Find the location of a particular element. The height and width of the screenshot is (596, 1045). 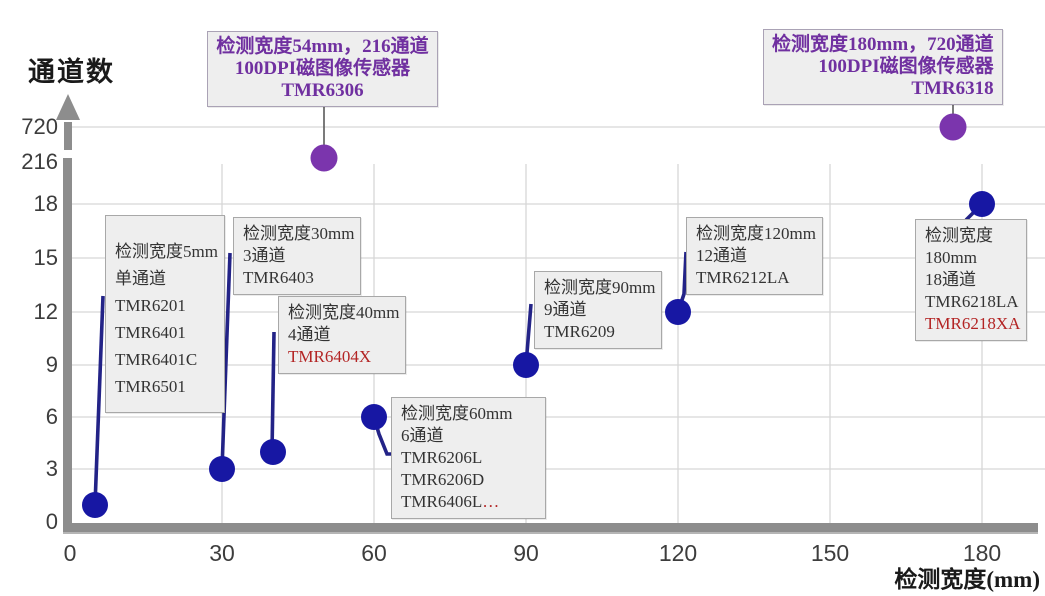

callout-line: TMR6501 is located at coordinates (166, 386).